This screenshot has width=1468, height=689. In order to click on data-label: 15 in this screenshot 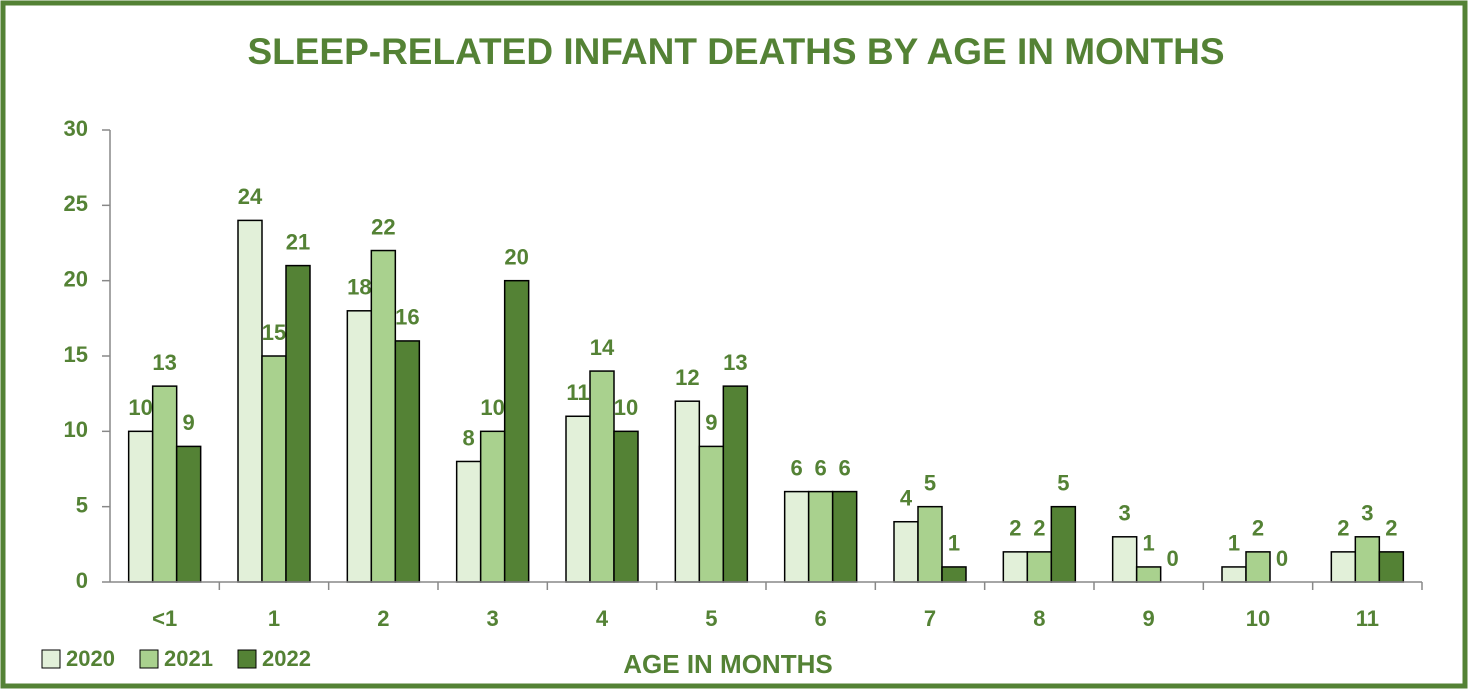, I will do `click(274, 332)`.